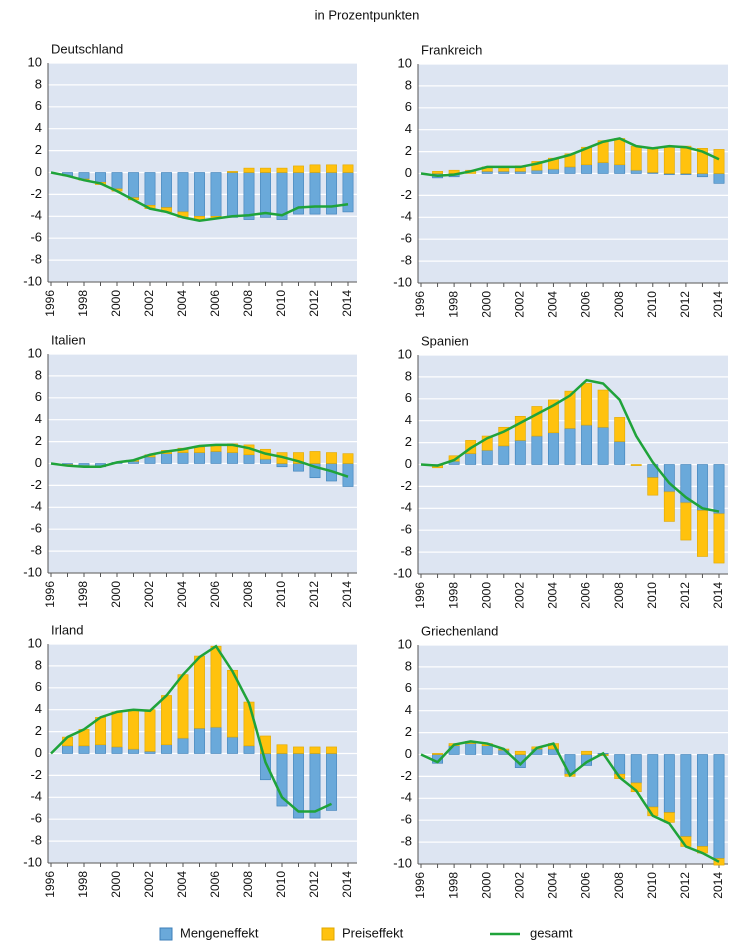  Describe the element at coordinates (586, 595) in the screenshot. I see `x-tick-label: 2006` at that location.